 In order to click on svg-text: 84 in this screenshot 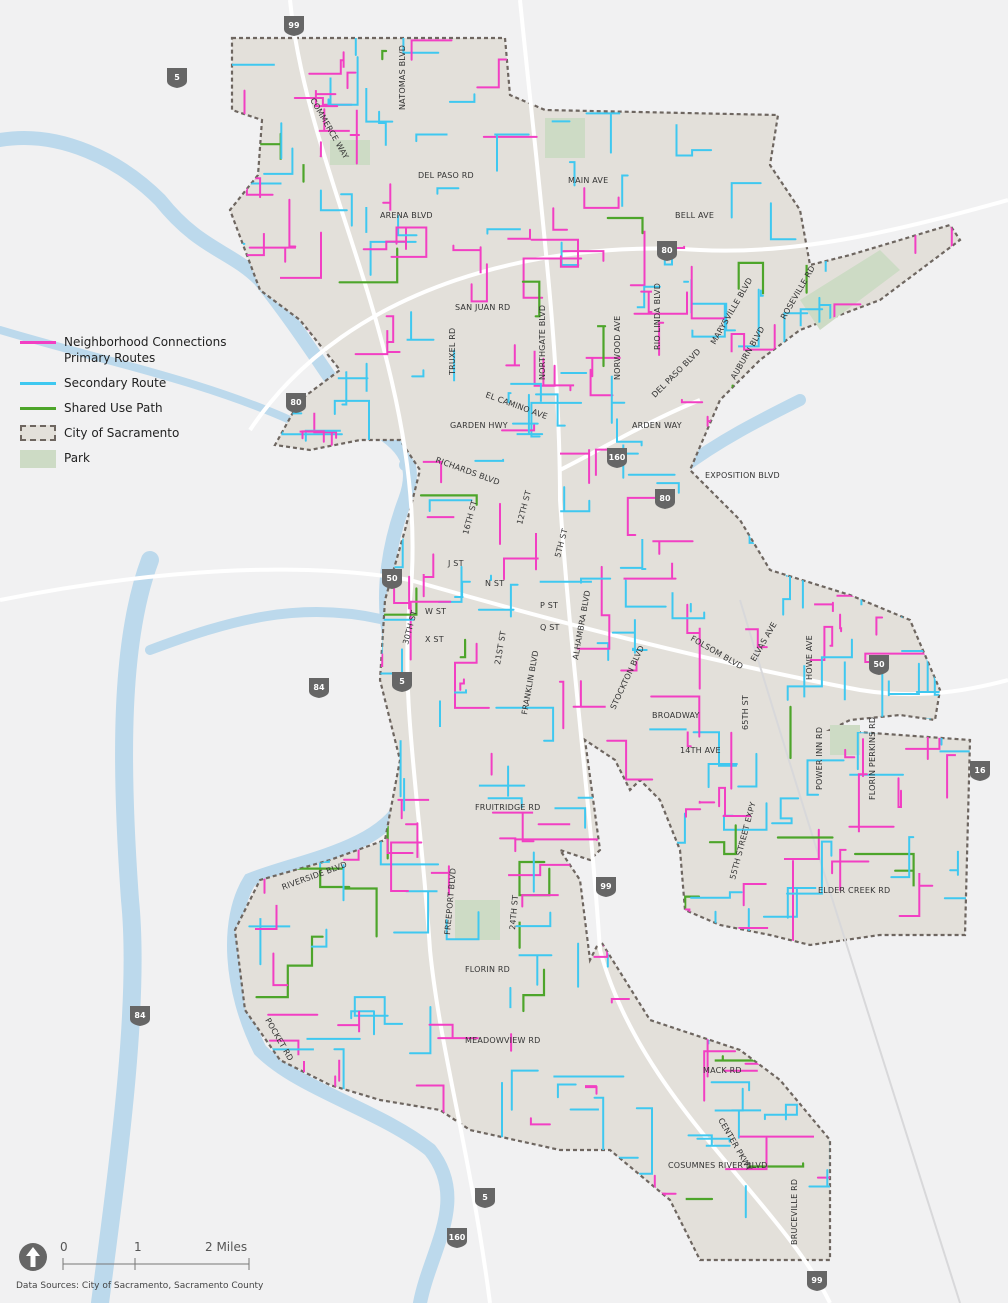, I will do `click(319, 687)`.